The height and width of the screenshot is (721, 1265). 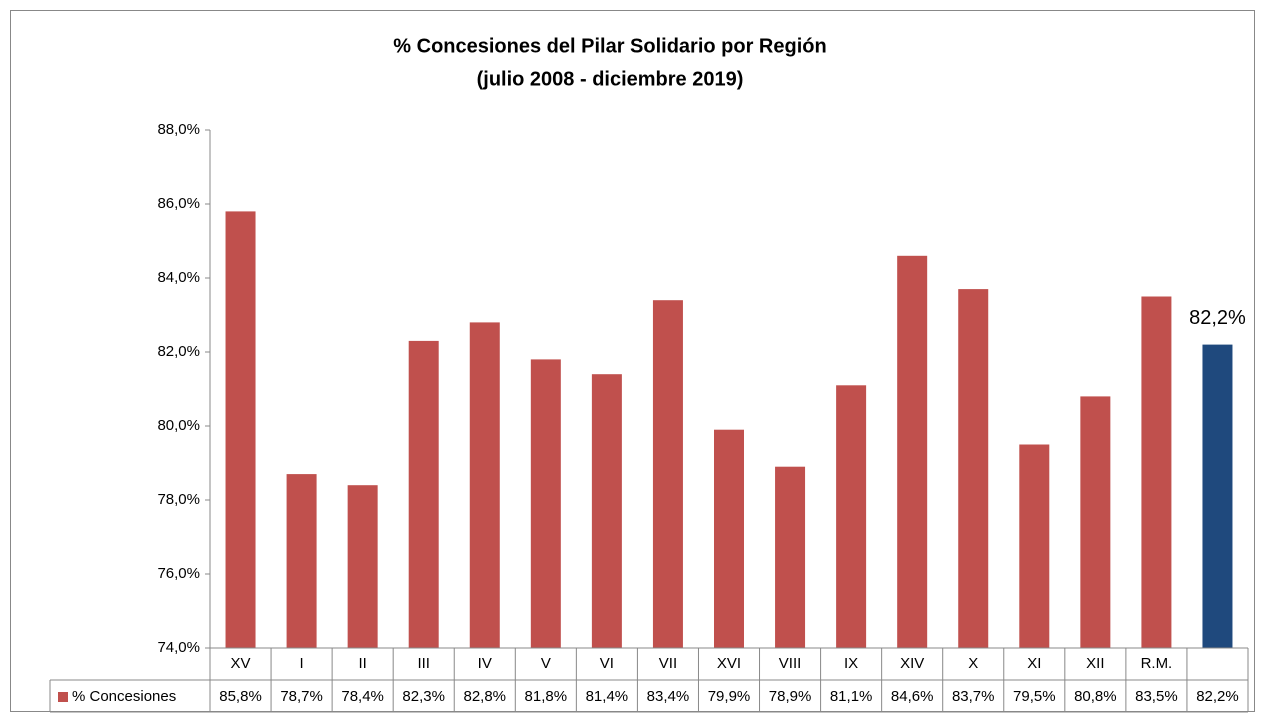 I want to click on table-value: 84,6%, so click(x=912, y=696).